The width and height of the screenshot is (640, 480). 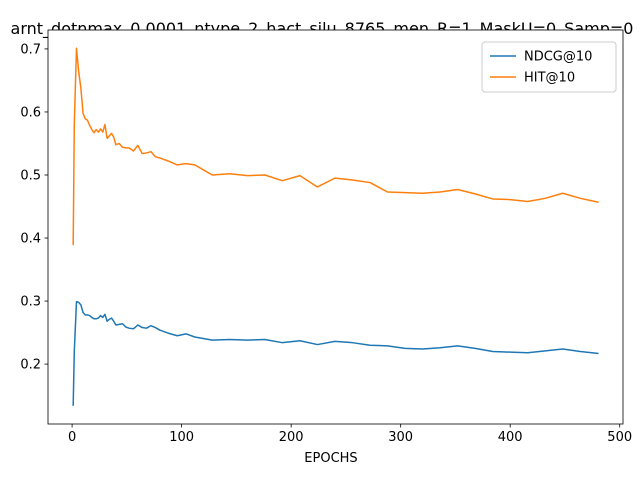 I want to click on legend-label-1: HIT@10, so click(x=549, y=78).